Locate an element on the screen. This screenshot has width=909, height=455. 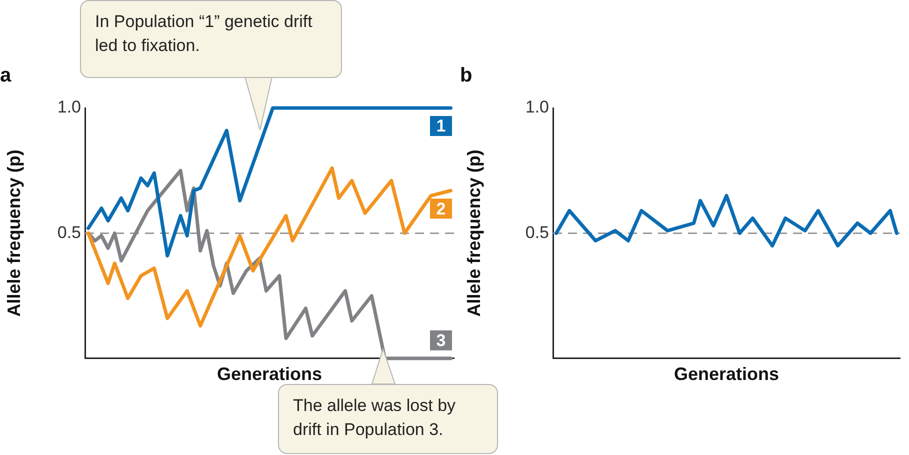
series-label: 2 is located at coordinates (441, 208).